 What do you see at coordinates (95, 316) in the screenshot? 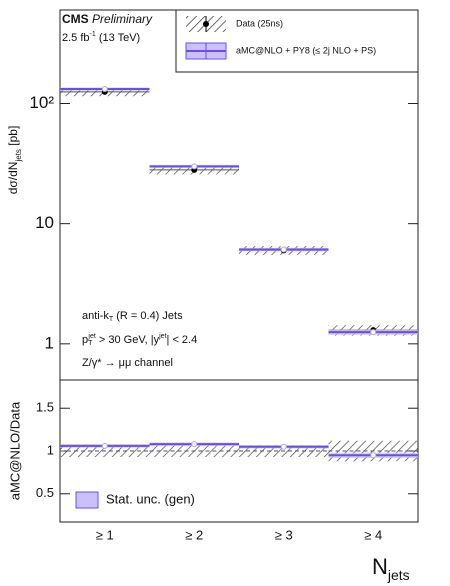
I see `annotation-text: anti-k` at bounding box center [95, 316].